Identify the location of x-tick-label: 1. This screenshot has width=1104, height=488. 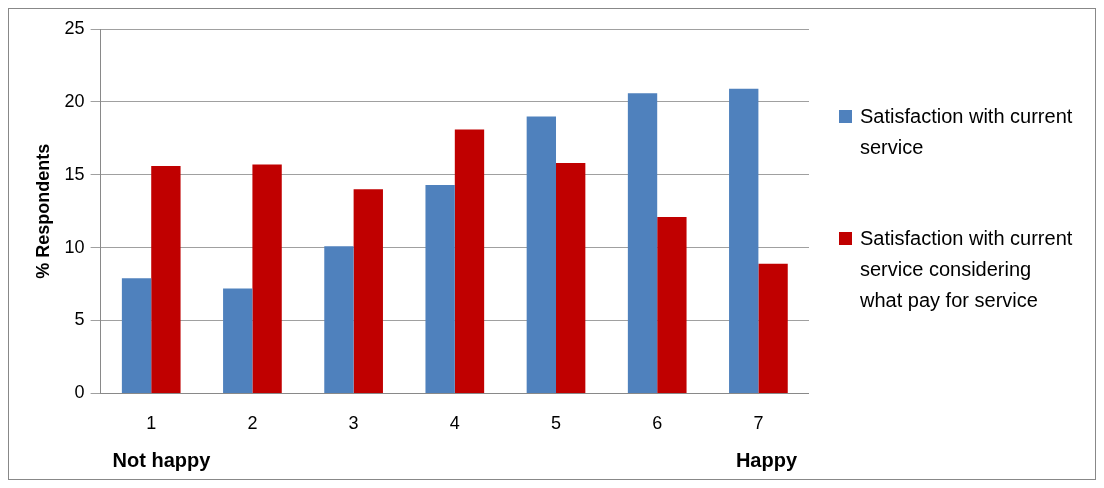
(151, 423).